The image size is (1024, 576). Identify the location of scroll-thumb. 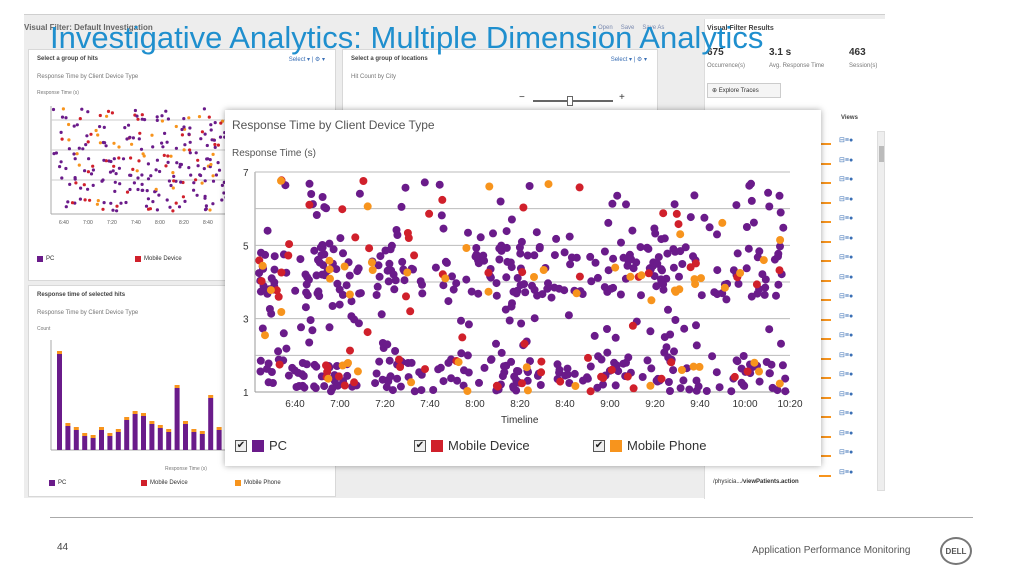
(881, 154).